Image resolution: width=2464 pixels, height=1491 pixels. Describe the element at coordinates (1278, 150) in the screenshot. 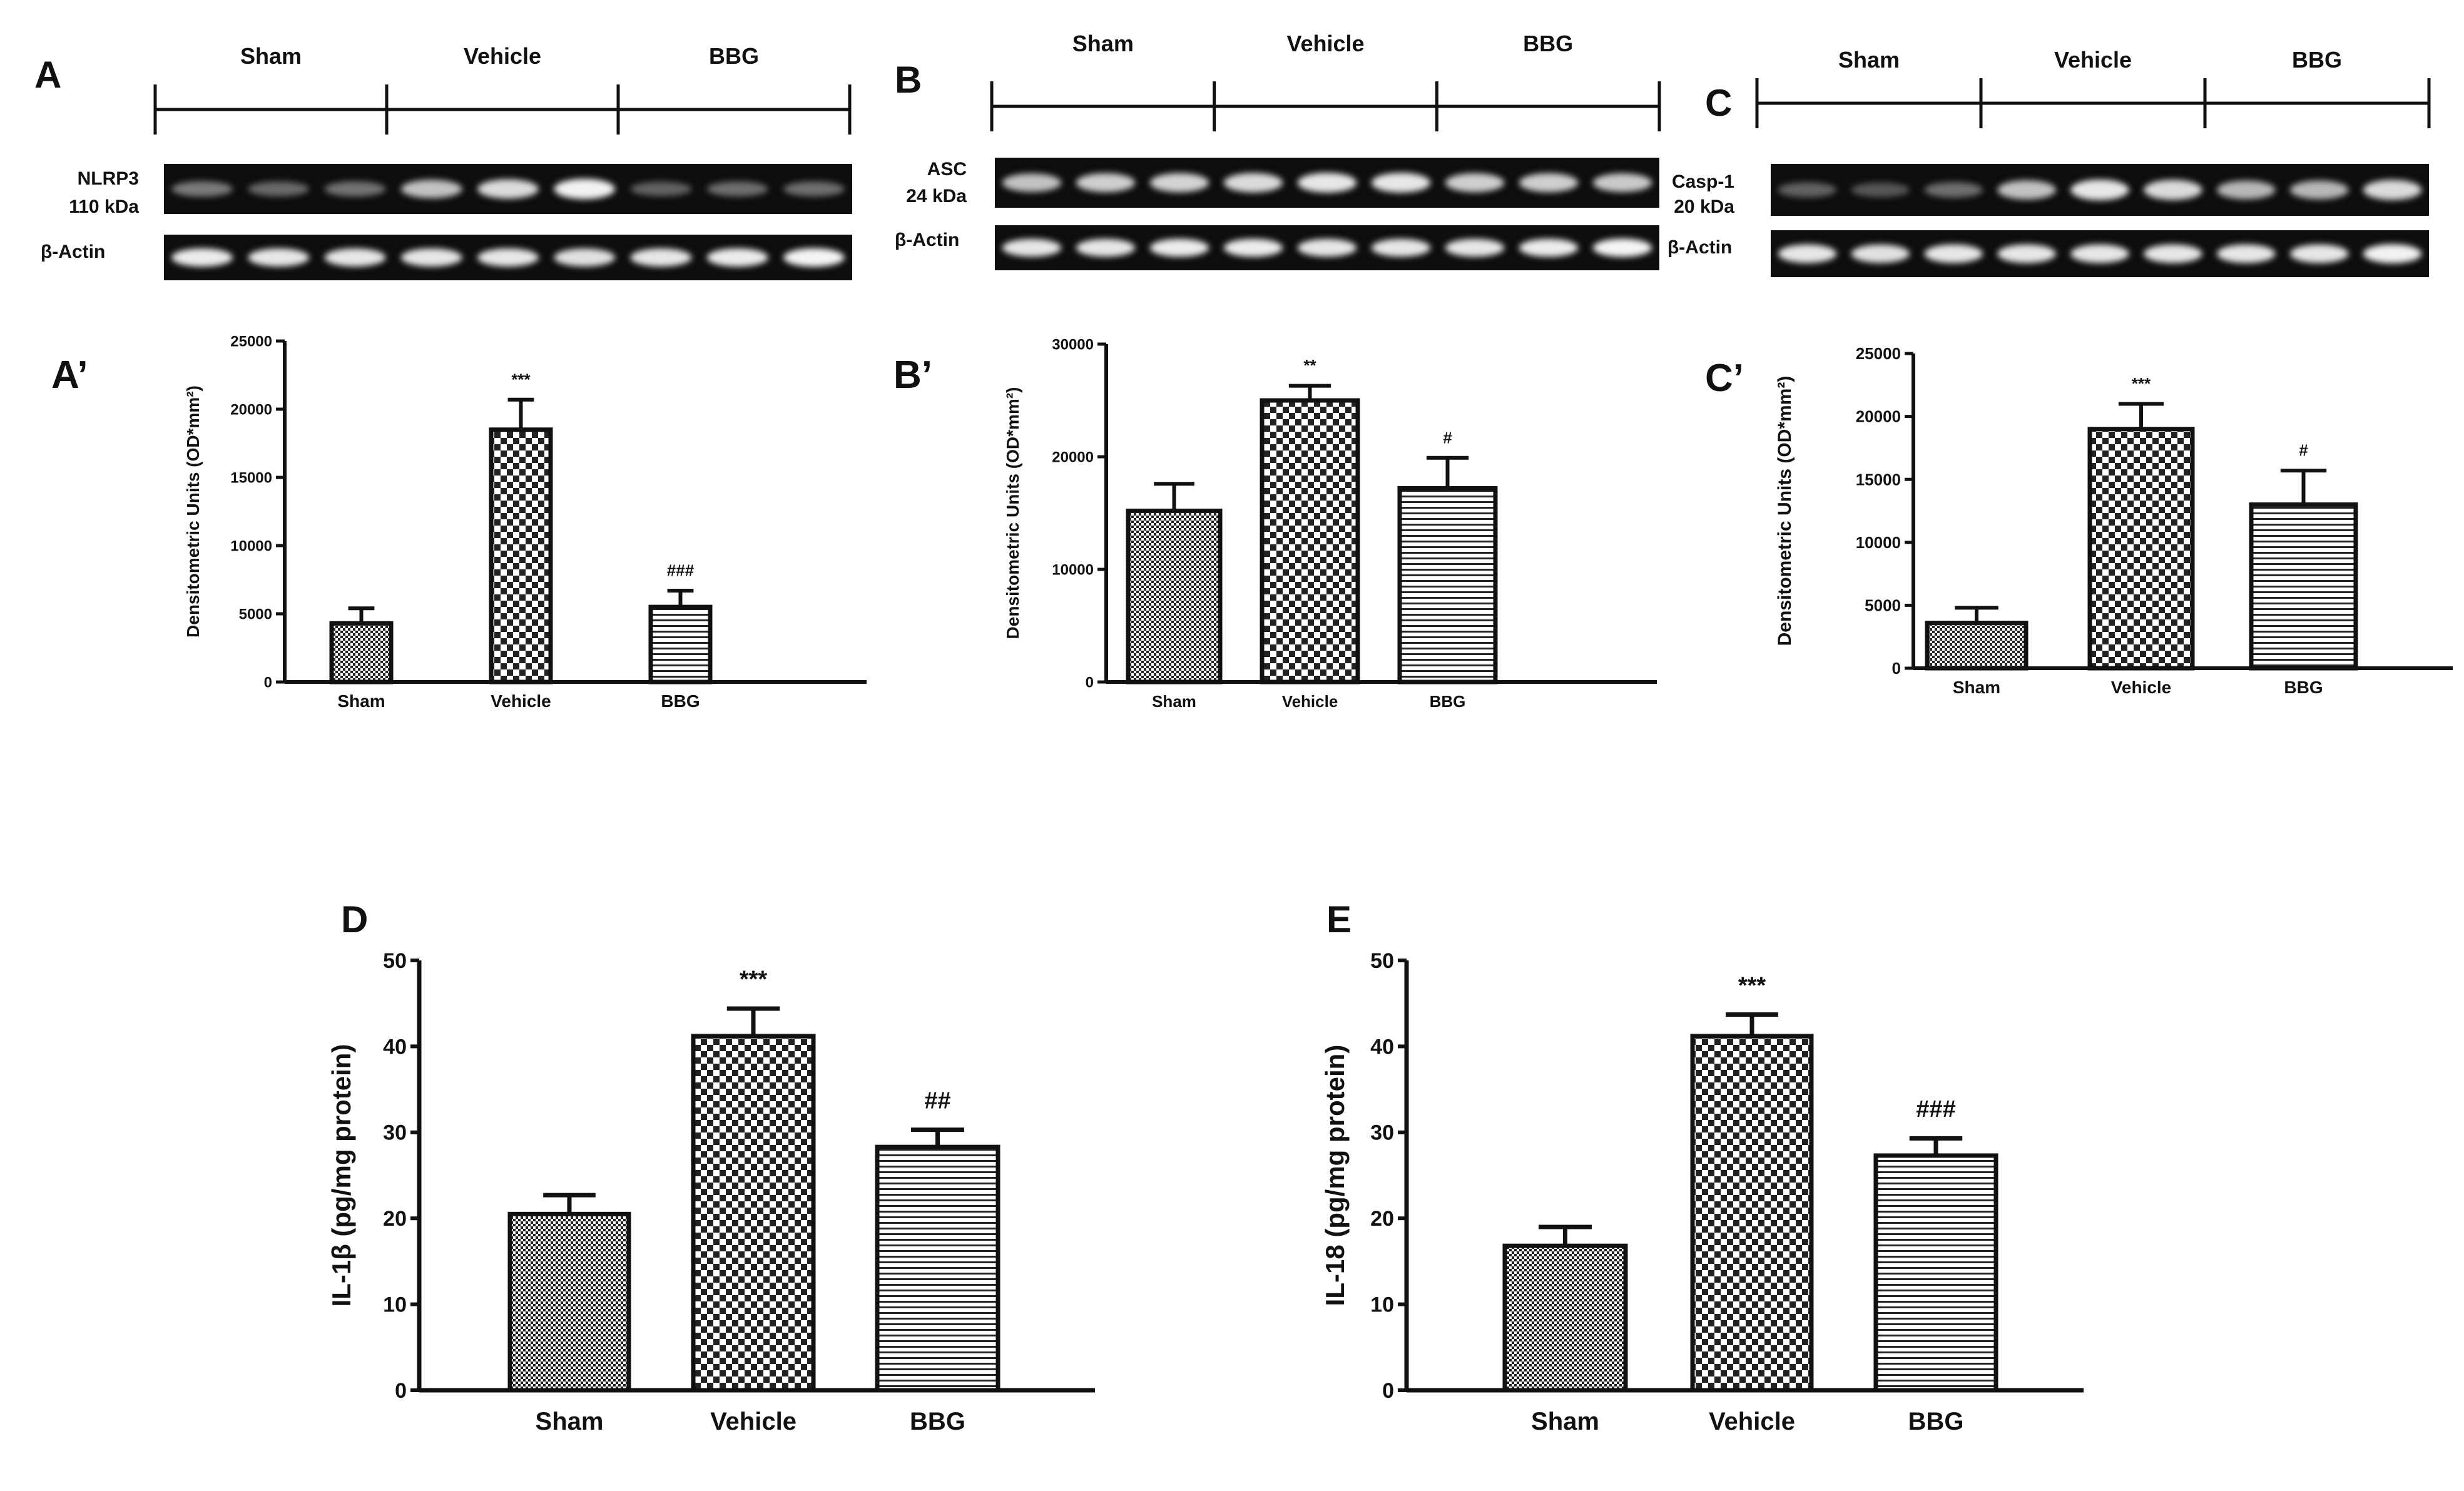

I see `blot-panel-b: B Sham Vehicle BBG ASC 24 kDa β-Actin` at that location.